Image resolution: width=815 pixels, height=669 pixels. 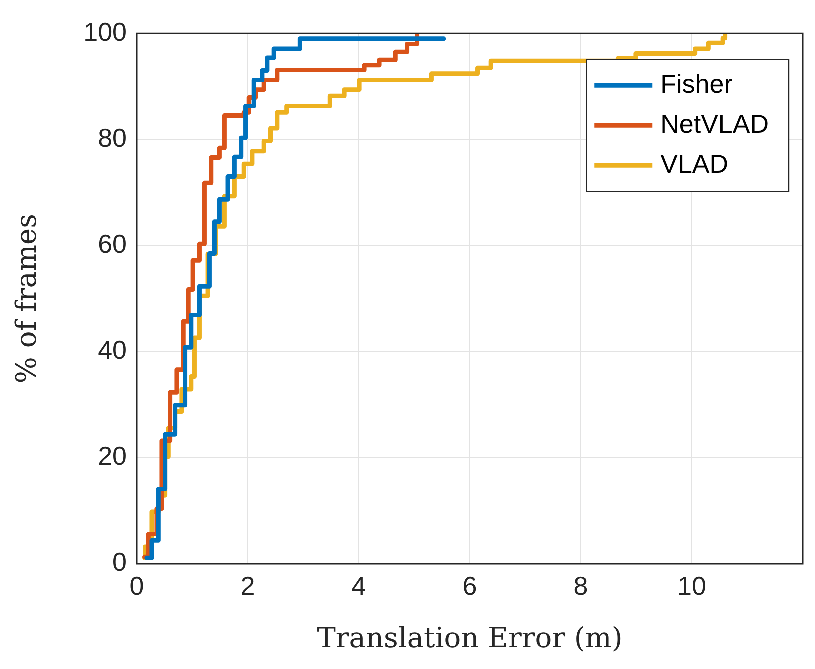 I want to click on legend-label: Fisher, so click(x=697, y=83).